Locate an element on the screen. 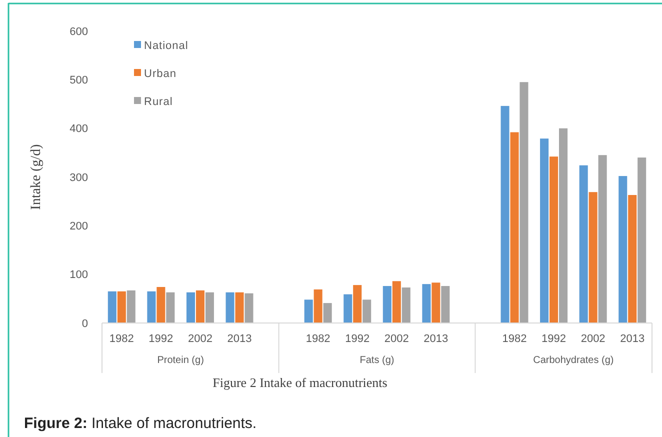 Image resolution: width=662 pixels, height=437 pixels. y-tick-label: 500 is located at coordinates (79, 80).